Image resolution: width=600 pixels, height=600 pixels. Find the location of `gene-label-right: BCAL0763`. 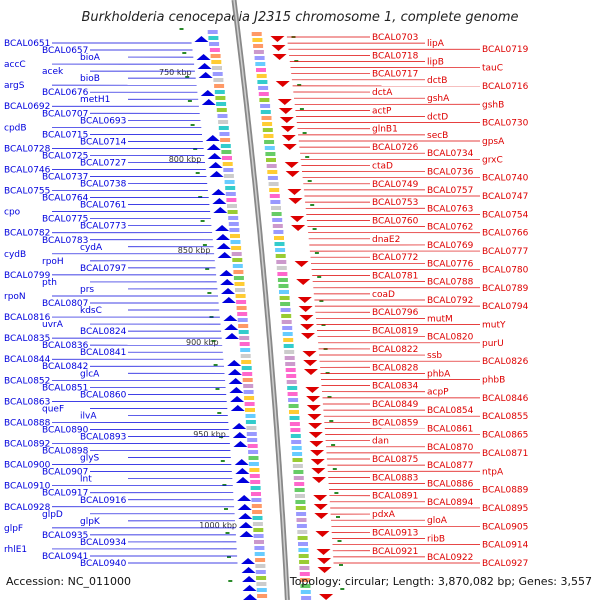

gene-label-right: BCAL0763 is located at coordinates (450, 209).